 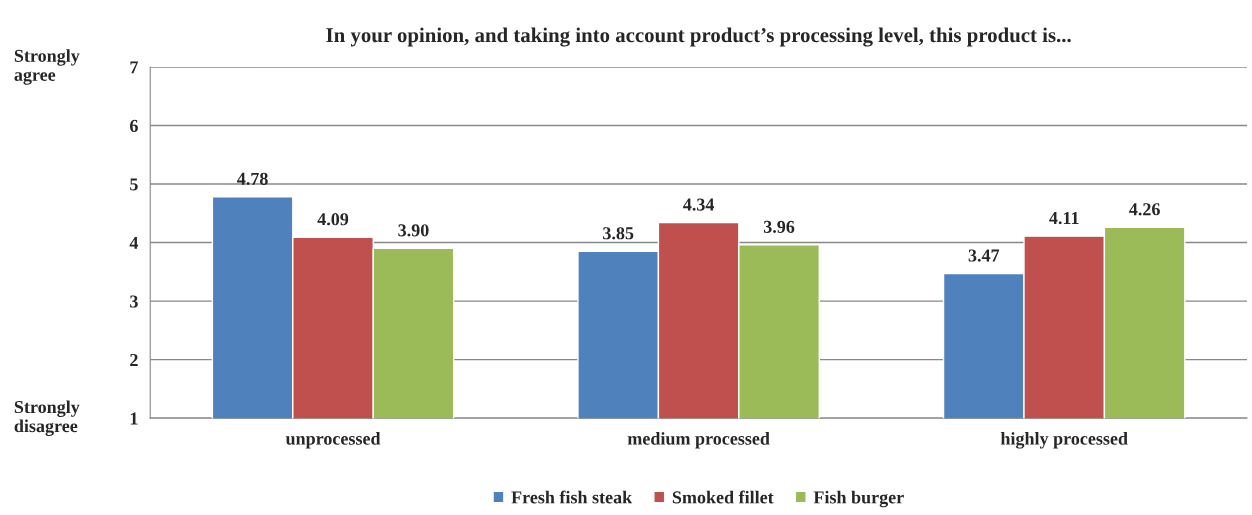 What do you see at coordinates (134, 67) in the screenshot?
I see `y-tick-label: 7` at bounding box center [134, 67].